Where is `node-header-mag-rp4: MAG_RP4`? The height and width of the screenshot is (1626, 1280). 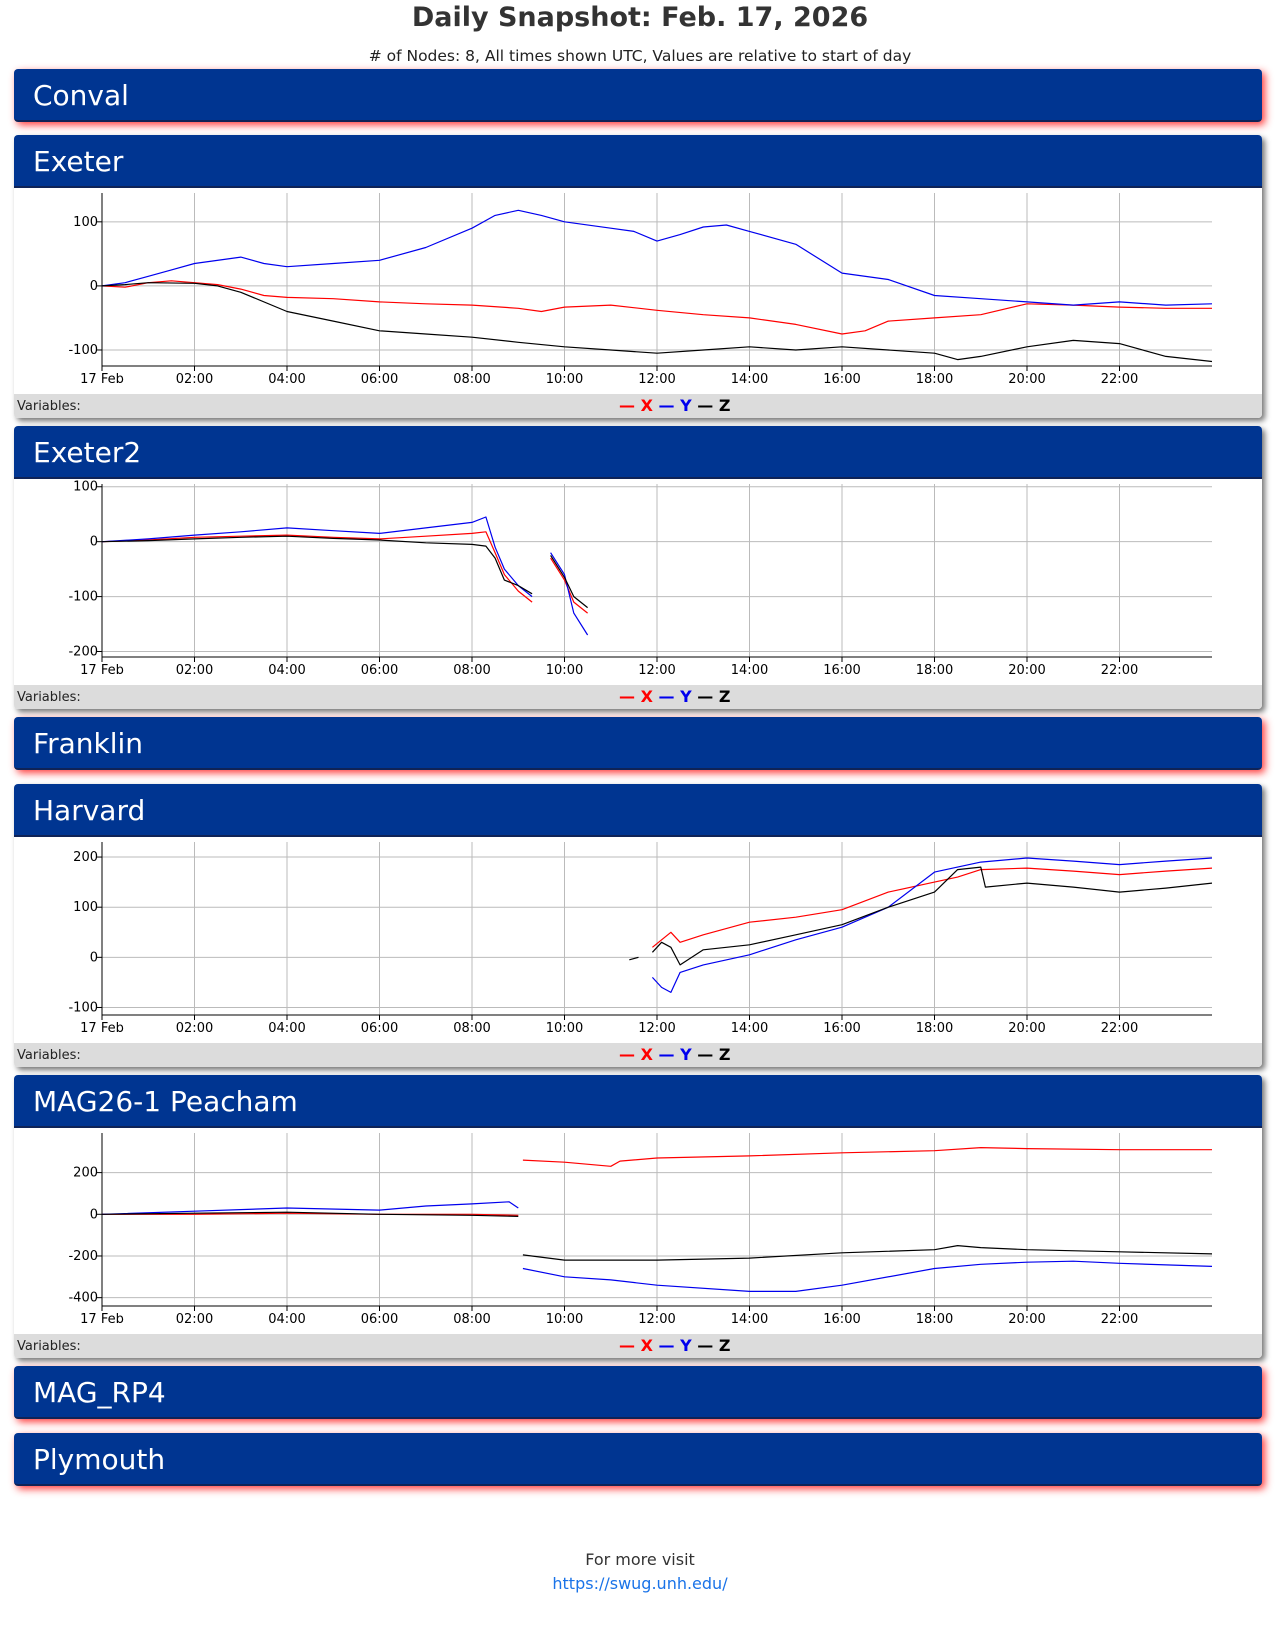 node-header-mag-rp4: MAG_RP4 is located at coordinates (638, 1392).